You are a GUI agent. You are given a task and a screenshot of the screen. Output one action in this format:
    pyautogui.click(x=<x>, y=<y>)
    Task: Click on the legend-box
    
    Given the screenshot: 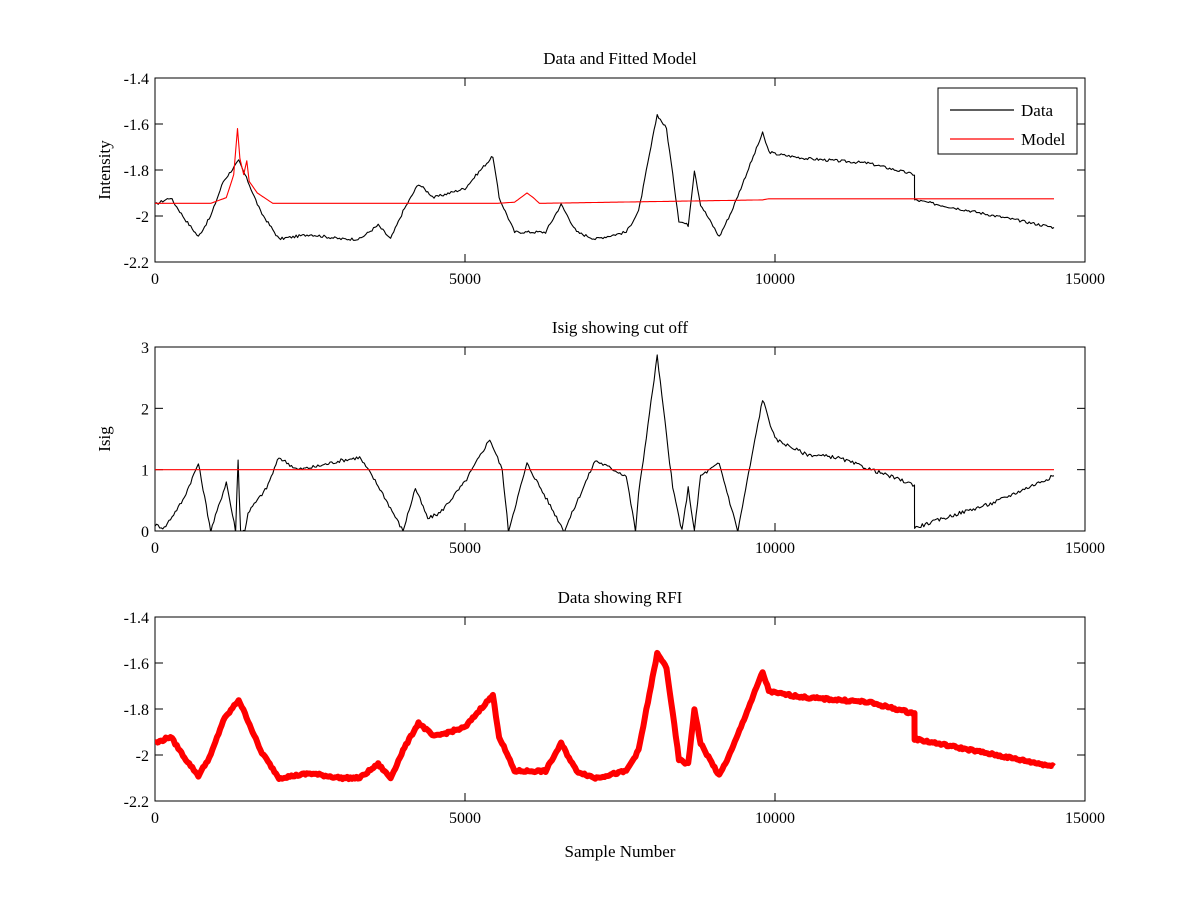 What is the action you would take?
    pyautogui.click(x=1007, y=121)
    